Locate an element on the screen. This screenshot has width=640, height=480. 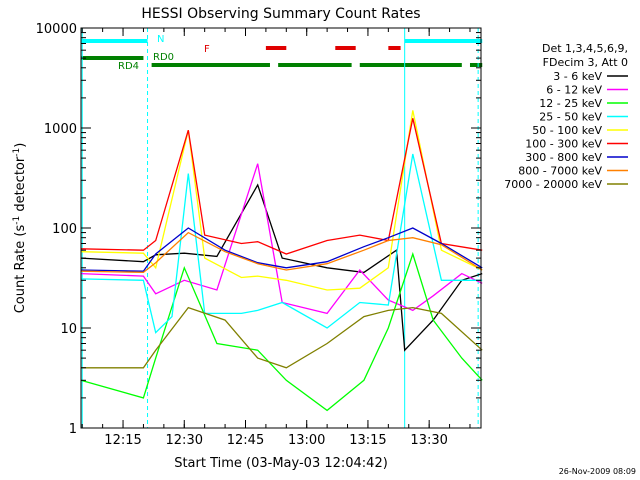
legend-label-8: 7000 - 20000 keV is located at coordinates (553, 184).